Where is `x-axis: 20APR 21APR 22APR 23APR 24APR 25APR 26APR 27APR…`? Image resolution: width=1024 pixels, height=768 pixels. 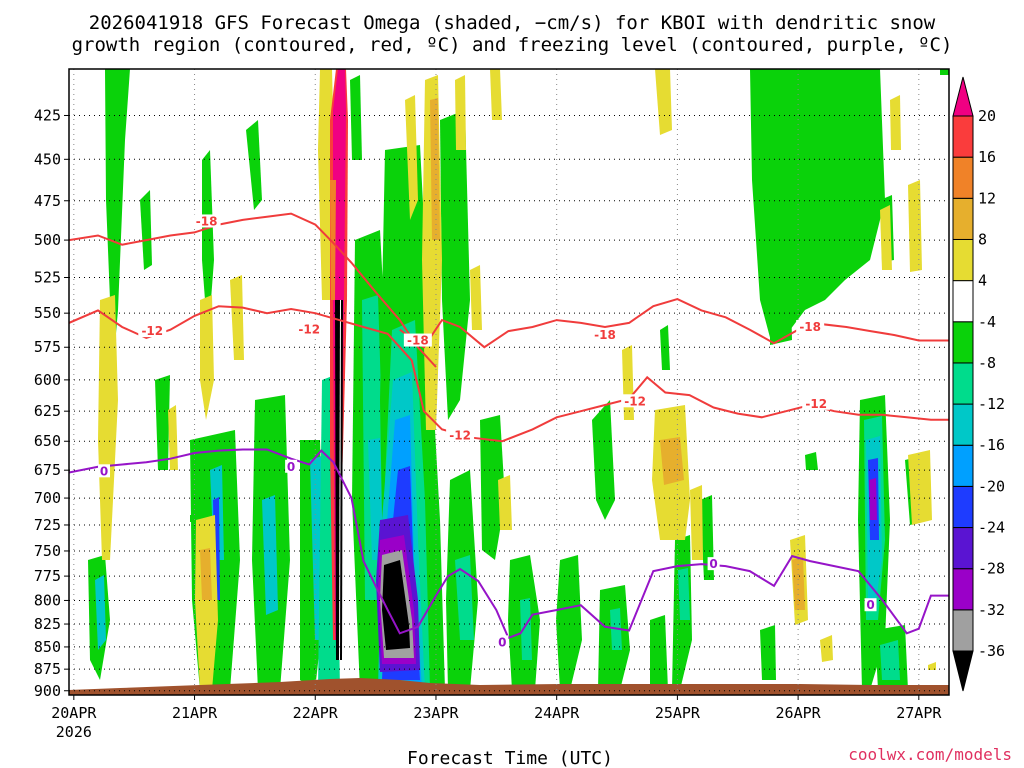
x-axis: 20APR 21APR 22APR 23APR 24APR 25APR 26APR 27APR… is located at coordinates (496, 718).